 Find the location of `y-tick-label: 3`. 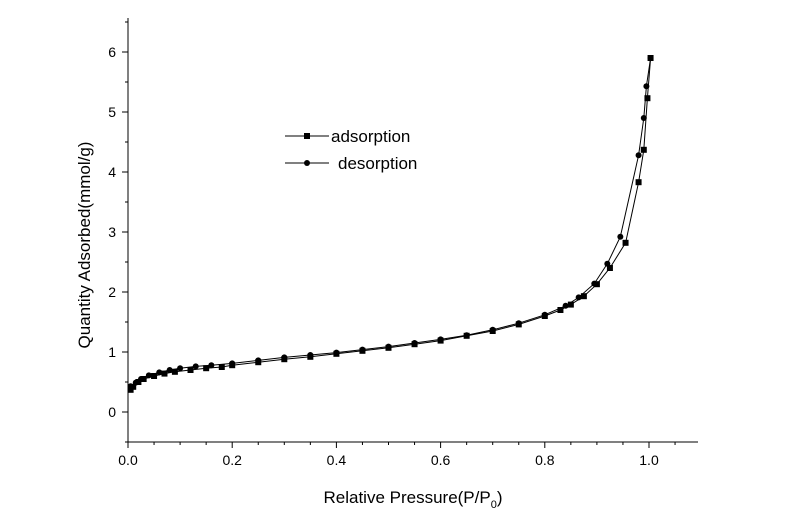

y-tick-label: 3 is located at coordinates (112, 232).